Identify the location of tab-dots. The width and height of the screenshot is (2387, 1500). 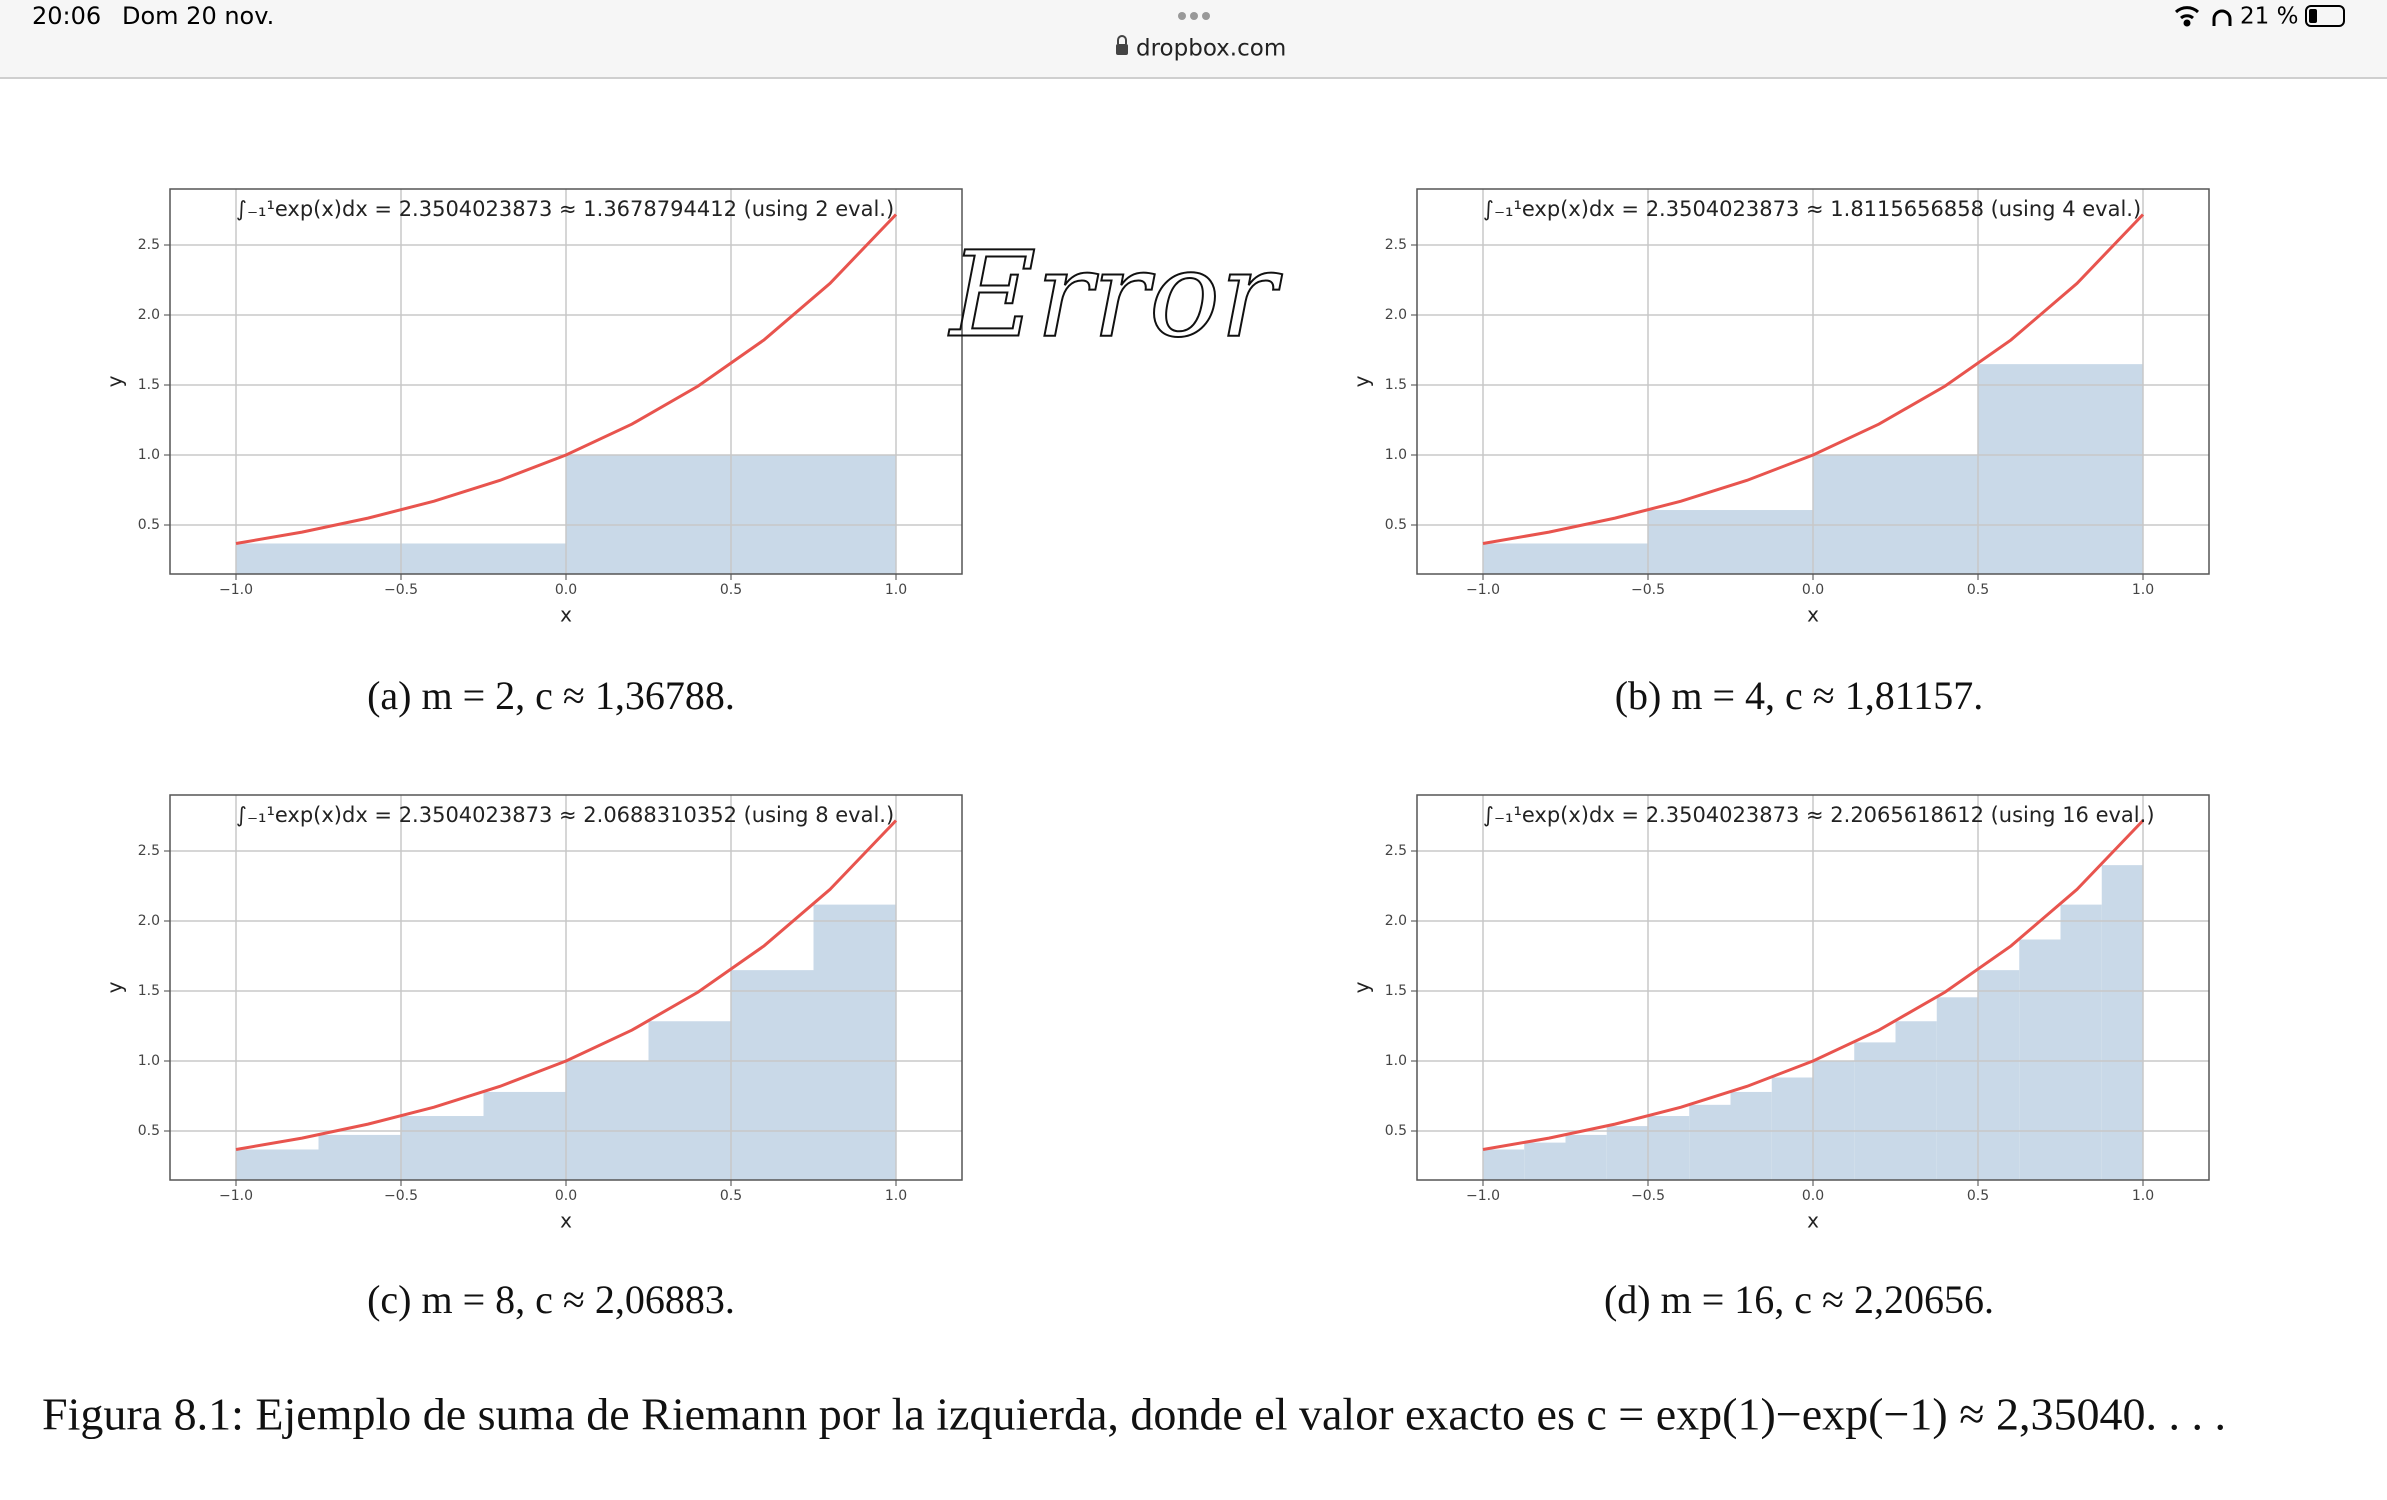
(1194, 16).